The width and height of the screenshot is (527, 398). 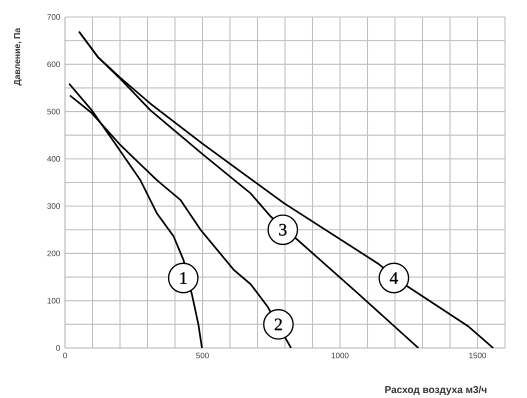 What do you see at coordinates (340, 355) in the screenshot?
I see `x-tick-label: 1000` at bounding box center [340, 355].